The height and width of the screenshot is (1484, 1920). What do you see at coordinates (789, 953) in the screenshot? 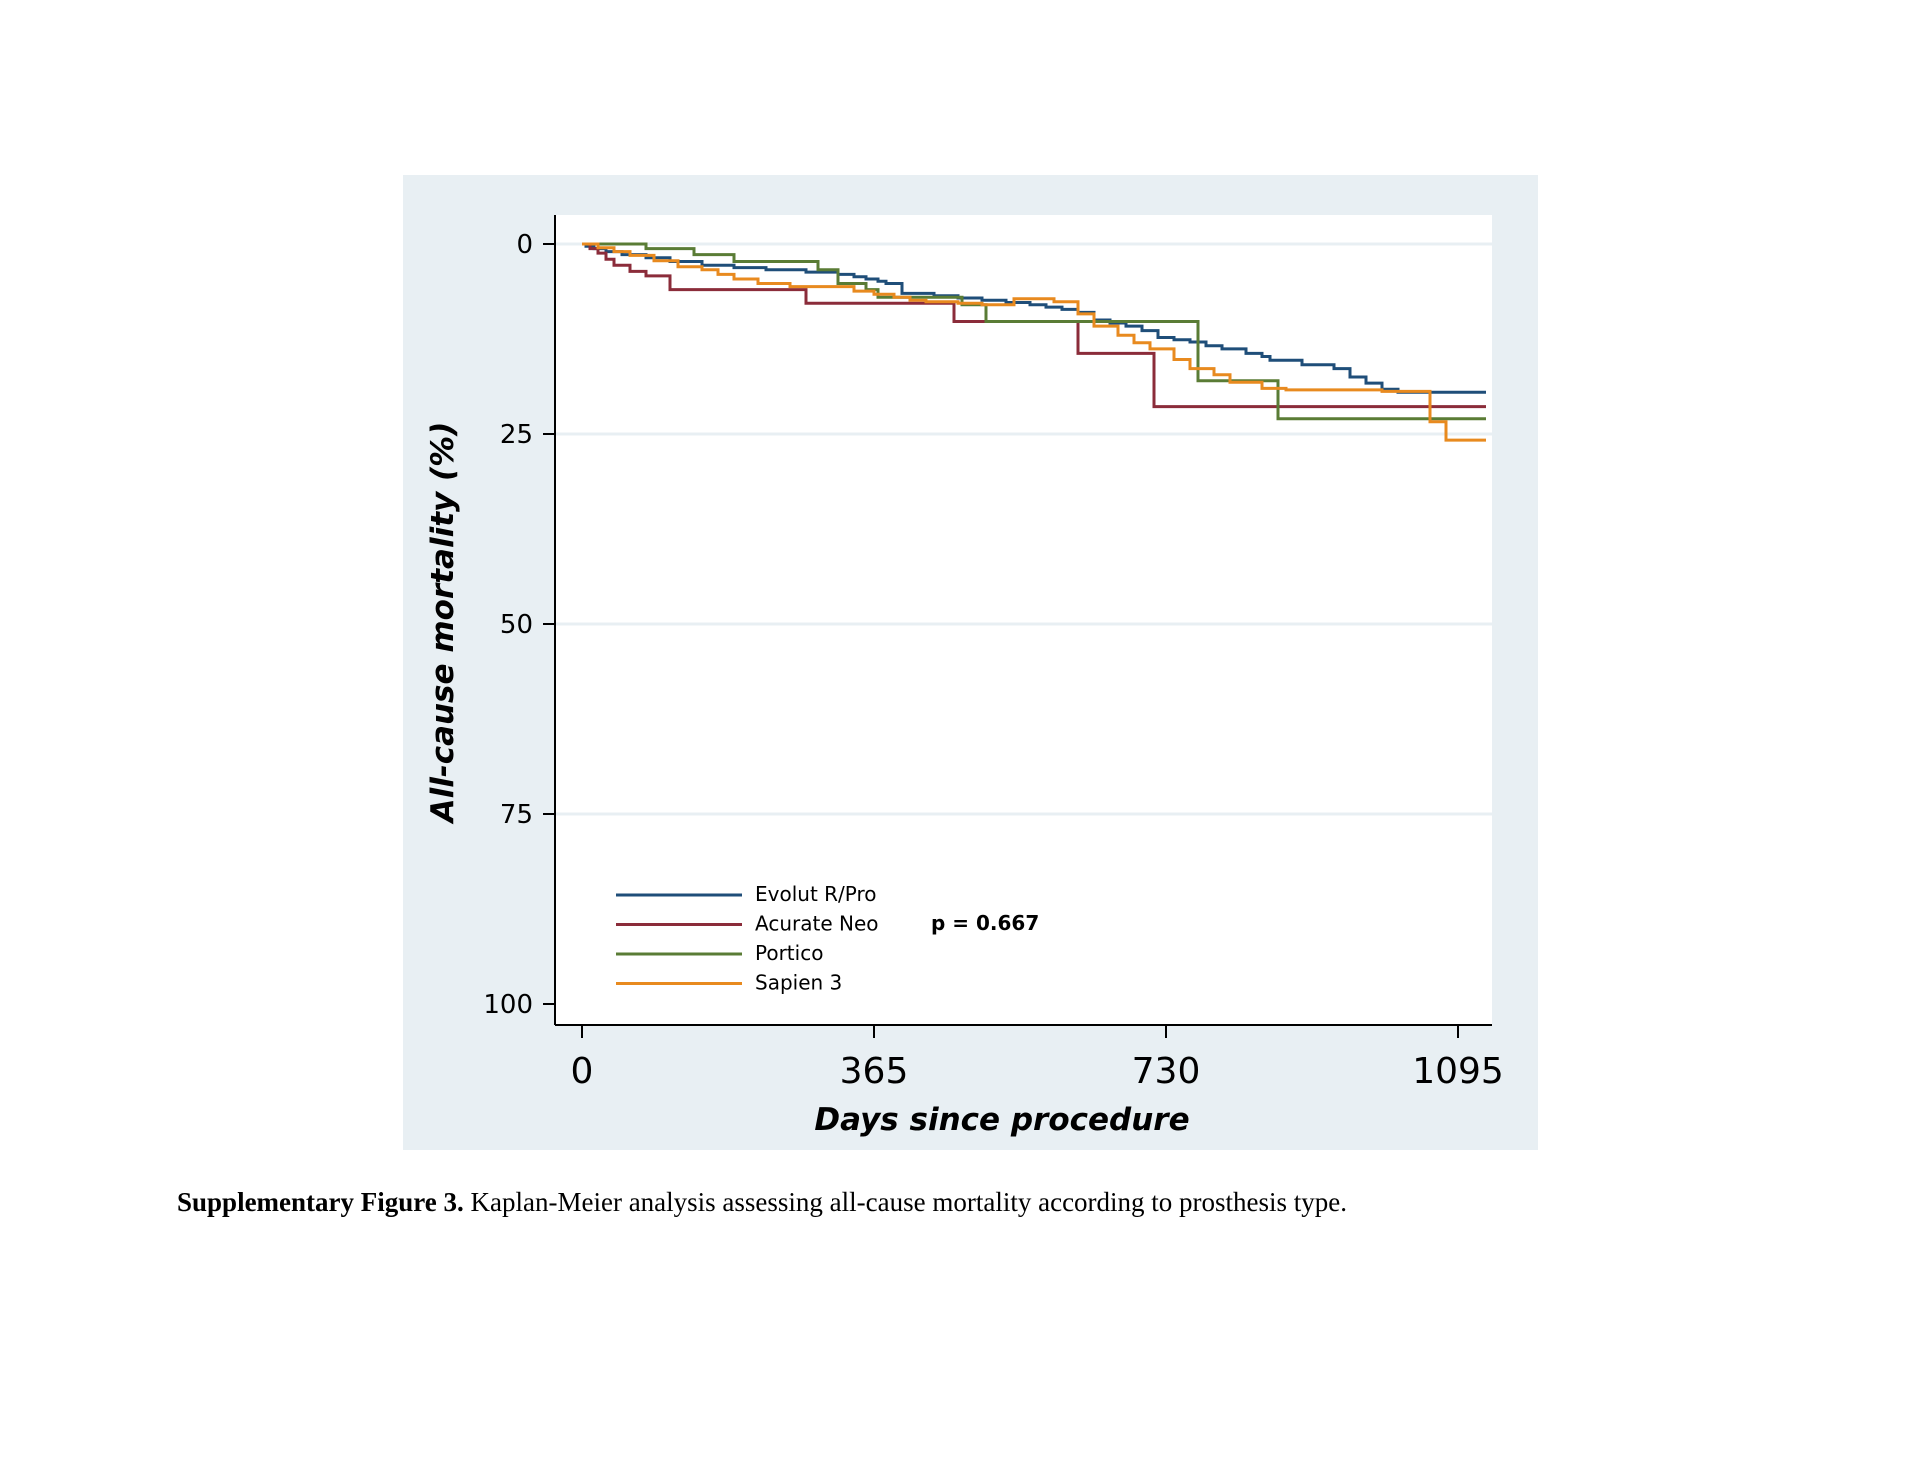
I see `legend-label: Portico` at bounding box center [789, 953].